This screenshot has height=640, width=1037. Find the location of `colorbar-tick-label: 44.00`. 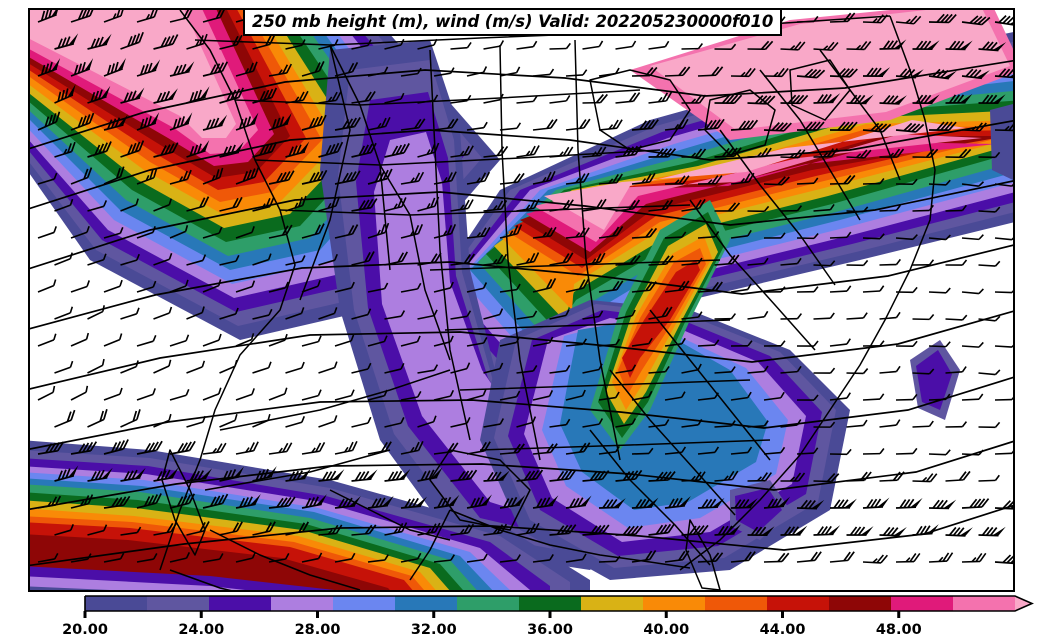

colorbar-tick-label: 44.00 is located at coordinates (783, 630).